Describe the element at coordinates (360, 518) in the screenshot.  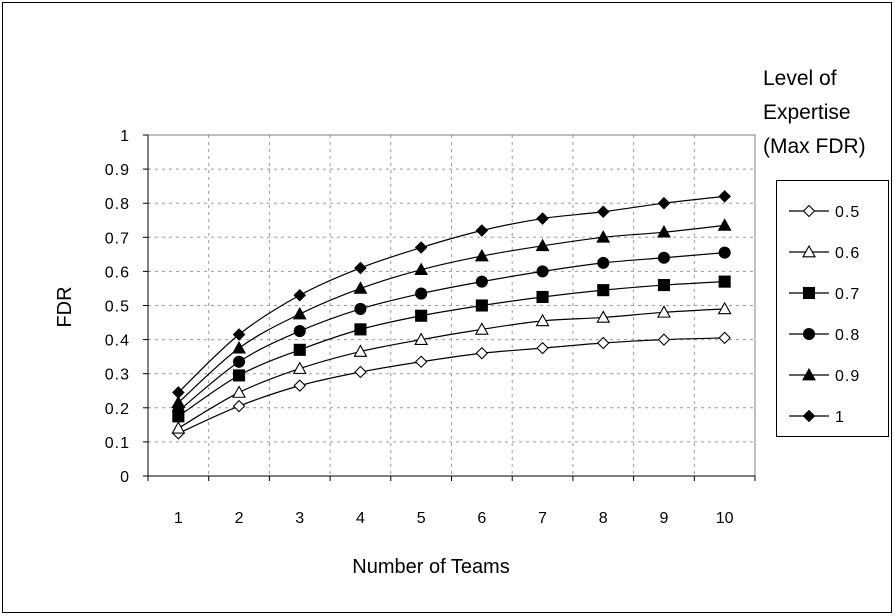
I see `x-tick-label: 4` at that location.